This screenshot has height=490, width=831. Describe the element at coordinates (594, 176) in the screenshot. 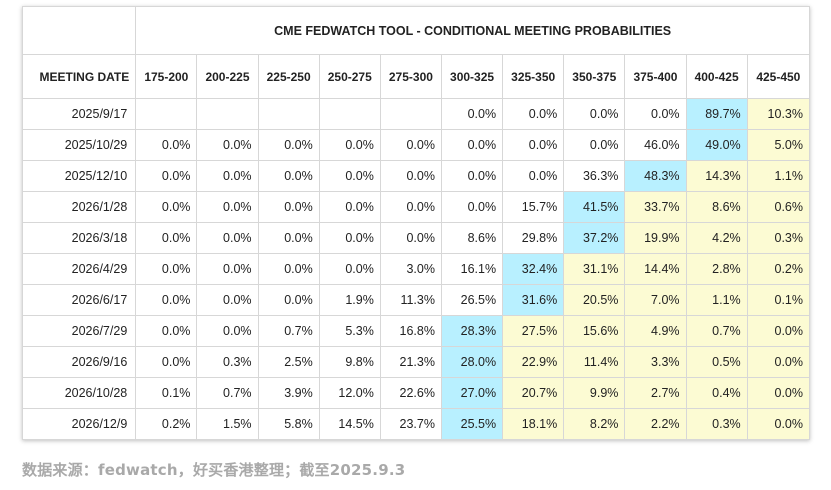

I see `probability-cell: 36.3%` at that location.